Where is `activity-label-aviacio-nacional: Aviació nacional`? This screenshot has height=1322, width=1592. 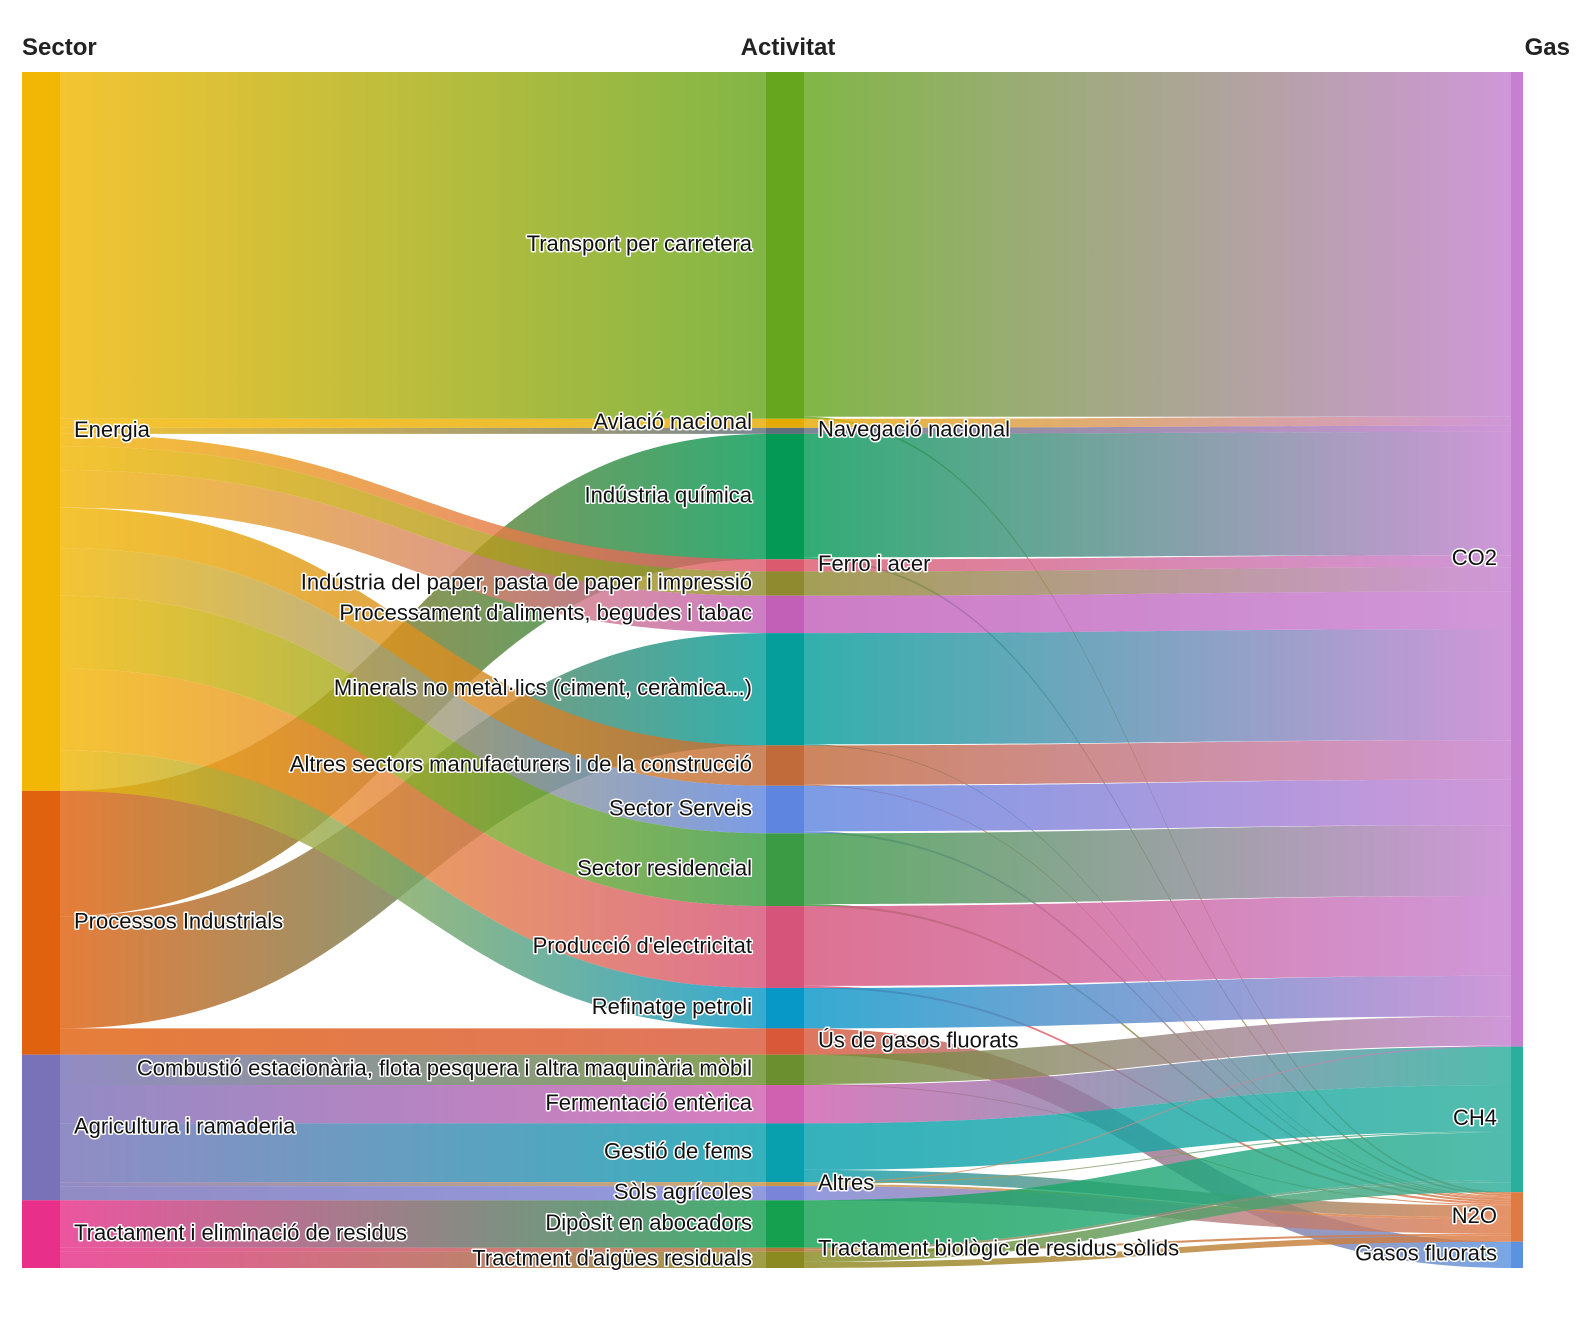
activity-label-aviacio-nacional: Aviació nacional is located at coordinates (672, 421).